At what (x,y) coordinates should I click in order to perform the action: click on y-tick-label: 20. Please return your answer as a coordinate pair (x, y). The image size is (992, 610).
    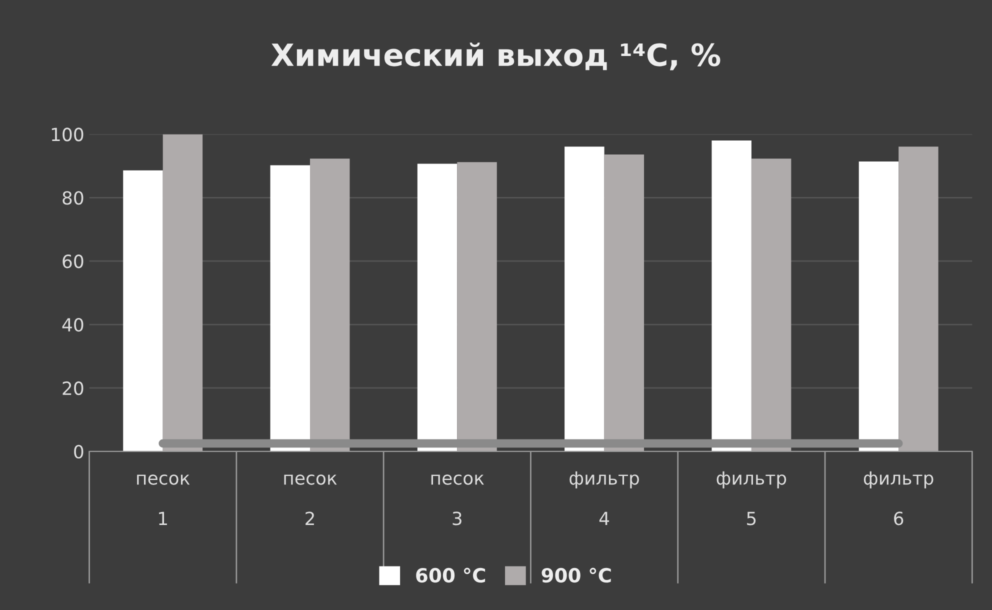
    Looking at the image, I should click on (73, 388).